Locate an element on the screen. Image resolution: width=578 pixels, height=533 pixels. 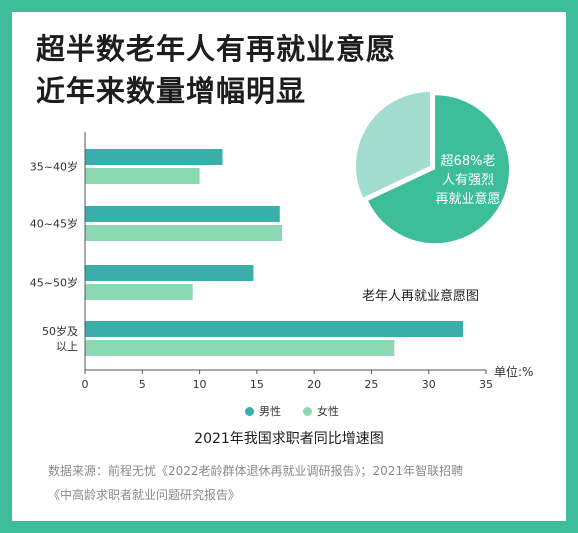
legend-label-female: 女性 is located at coordinates (328, 411).